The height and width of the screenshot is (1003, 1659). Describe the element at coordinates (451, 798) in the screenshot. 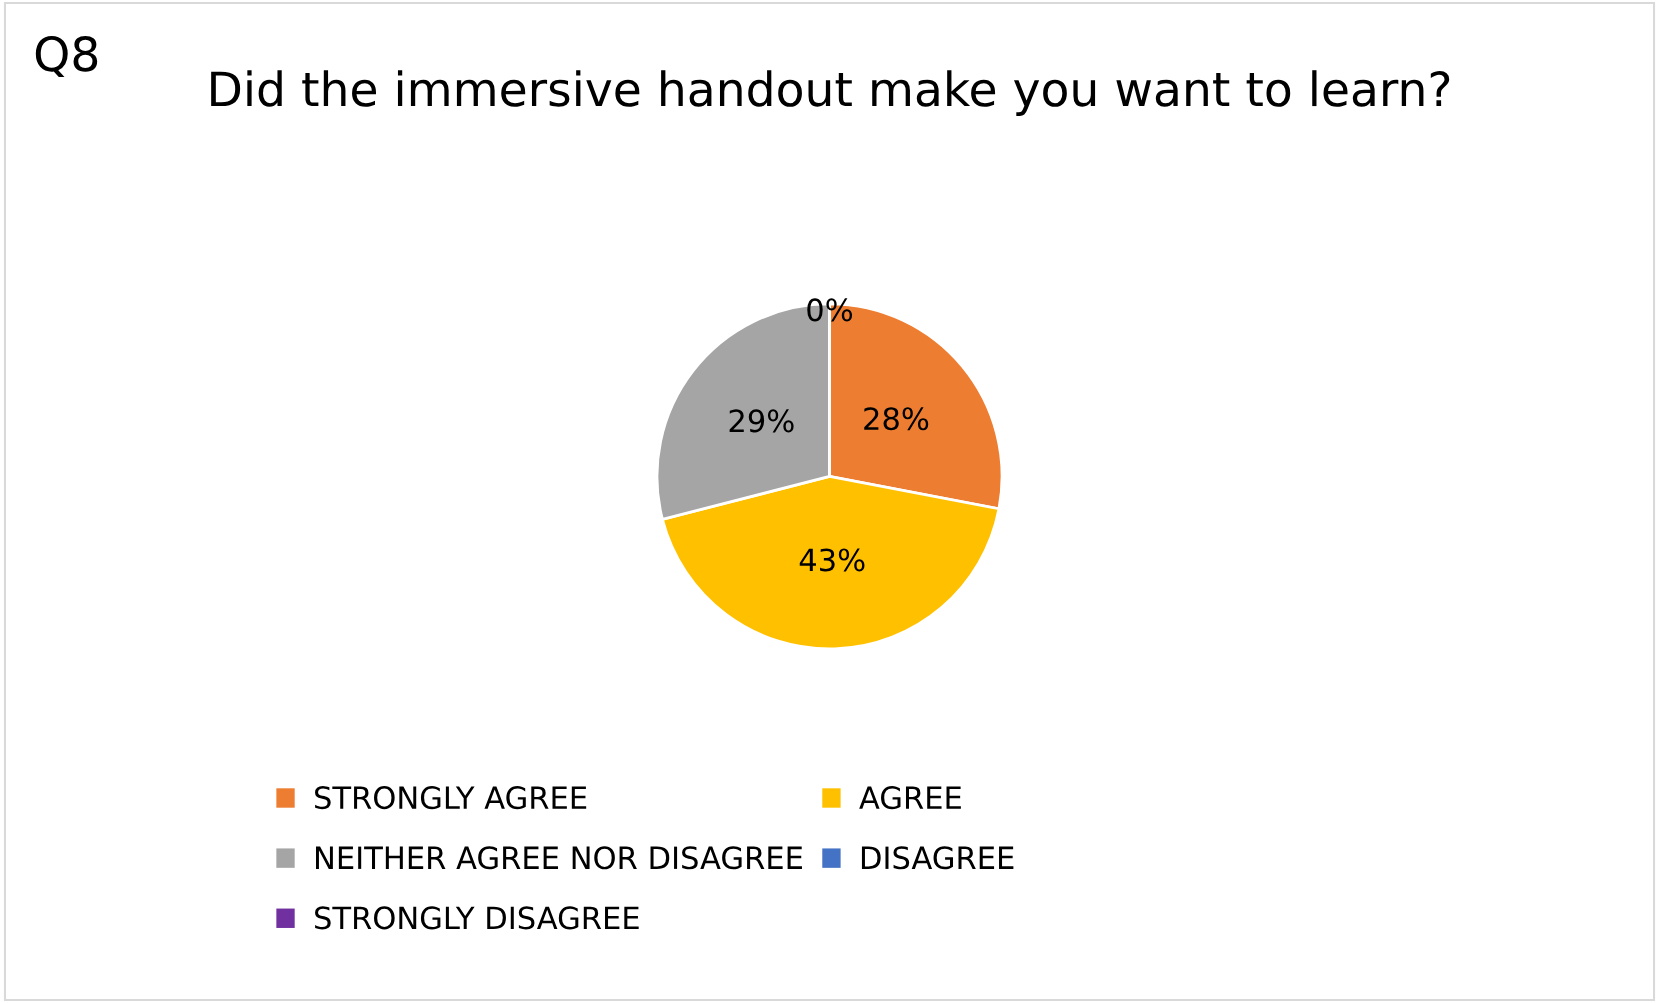

I see `legend-label: STRONGLY AGREE` at that location.